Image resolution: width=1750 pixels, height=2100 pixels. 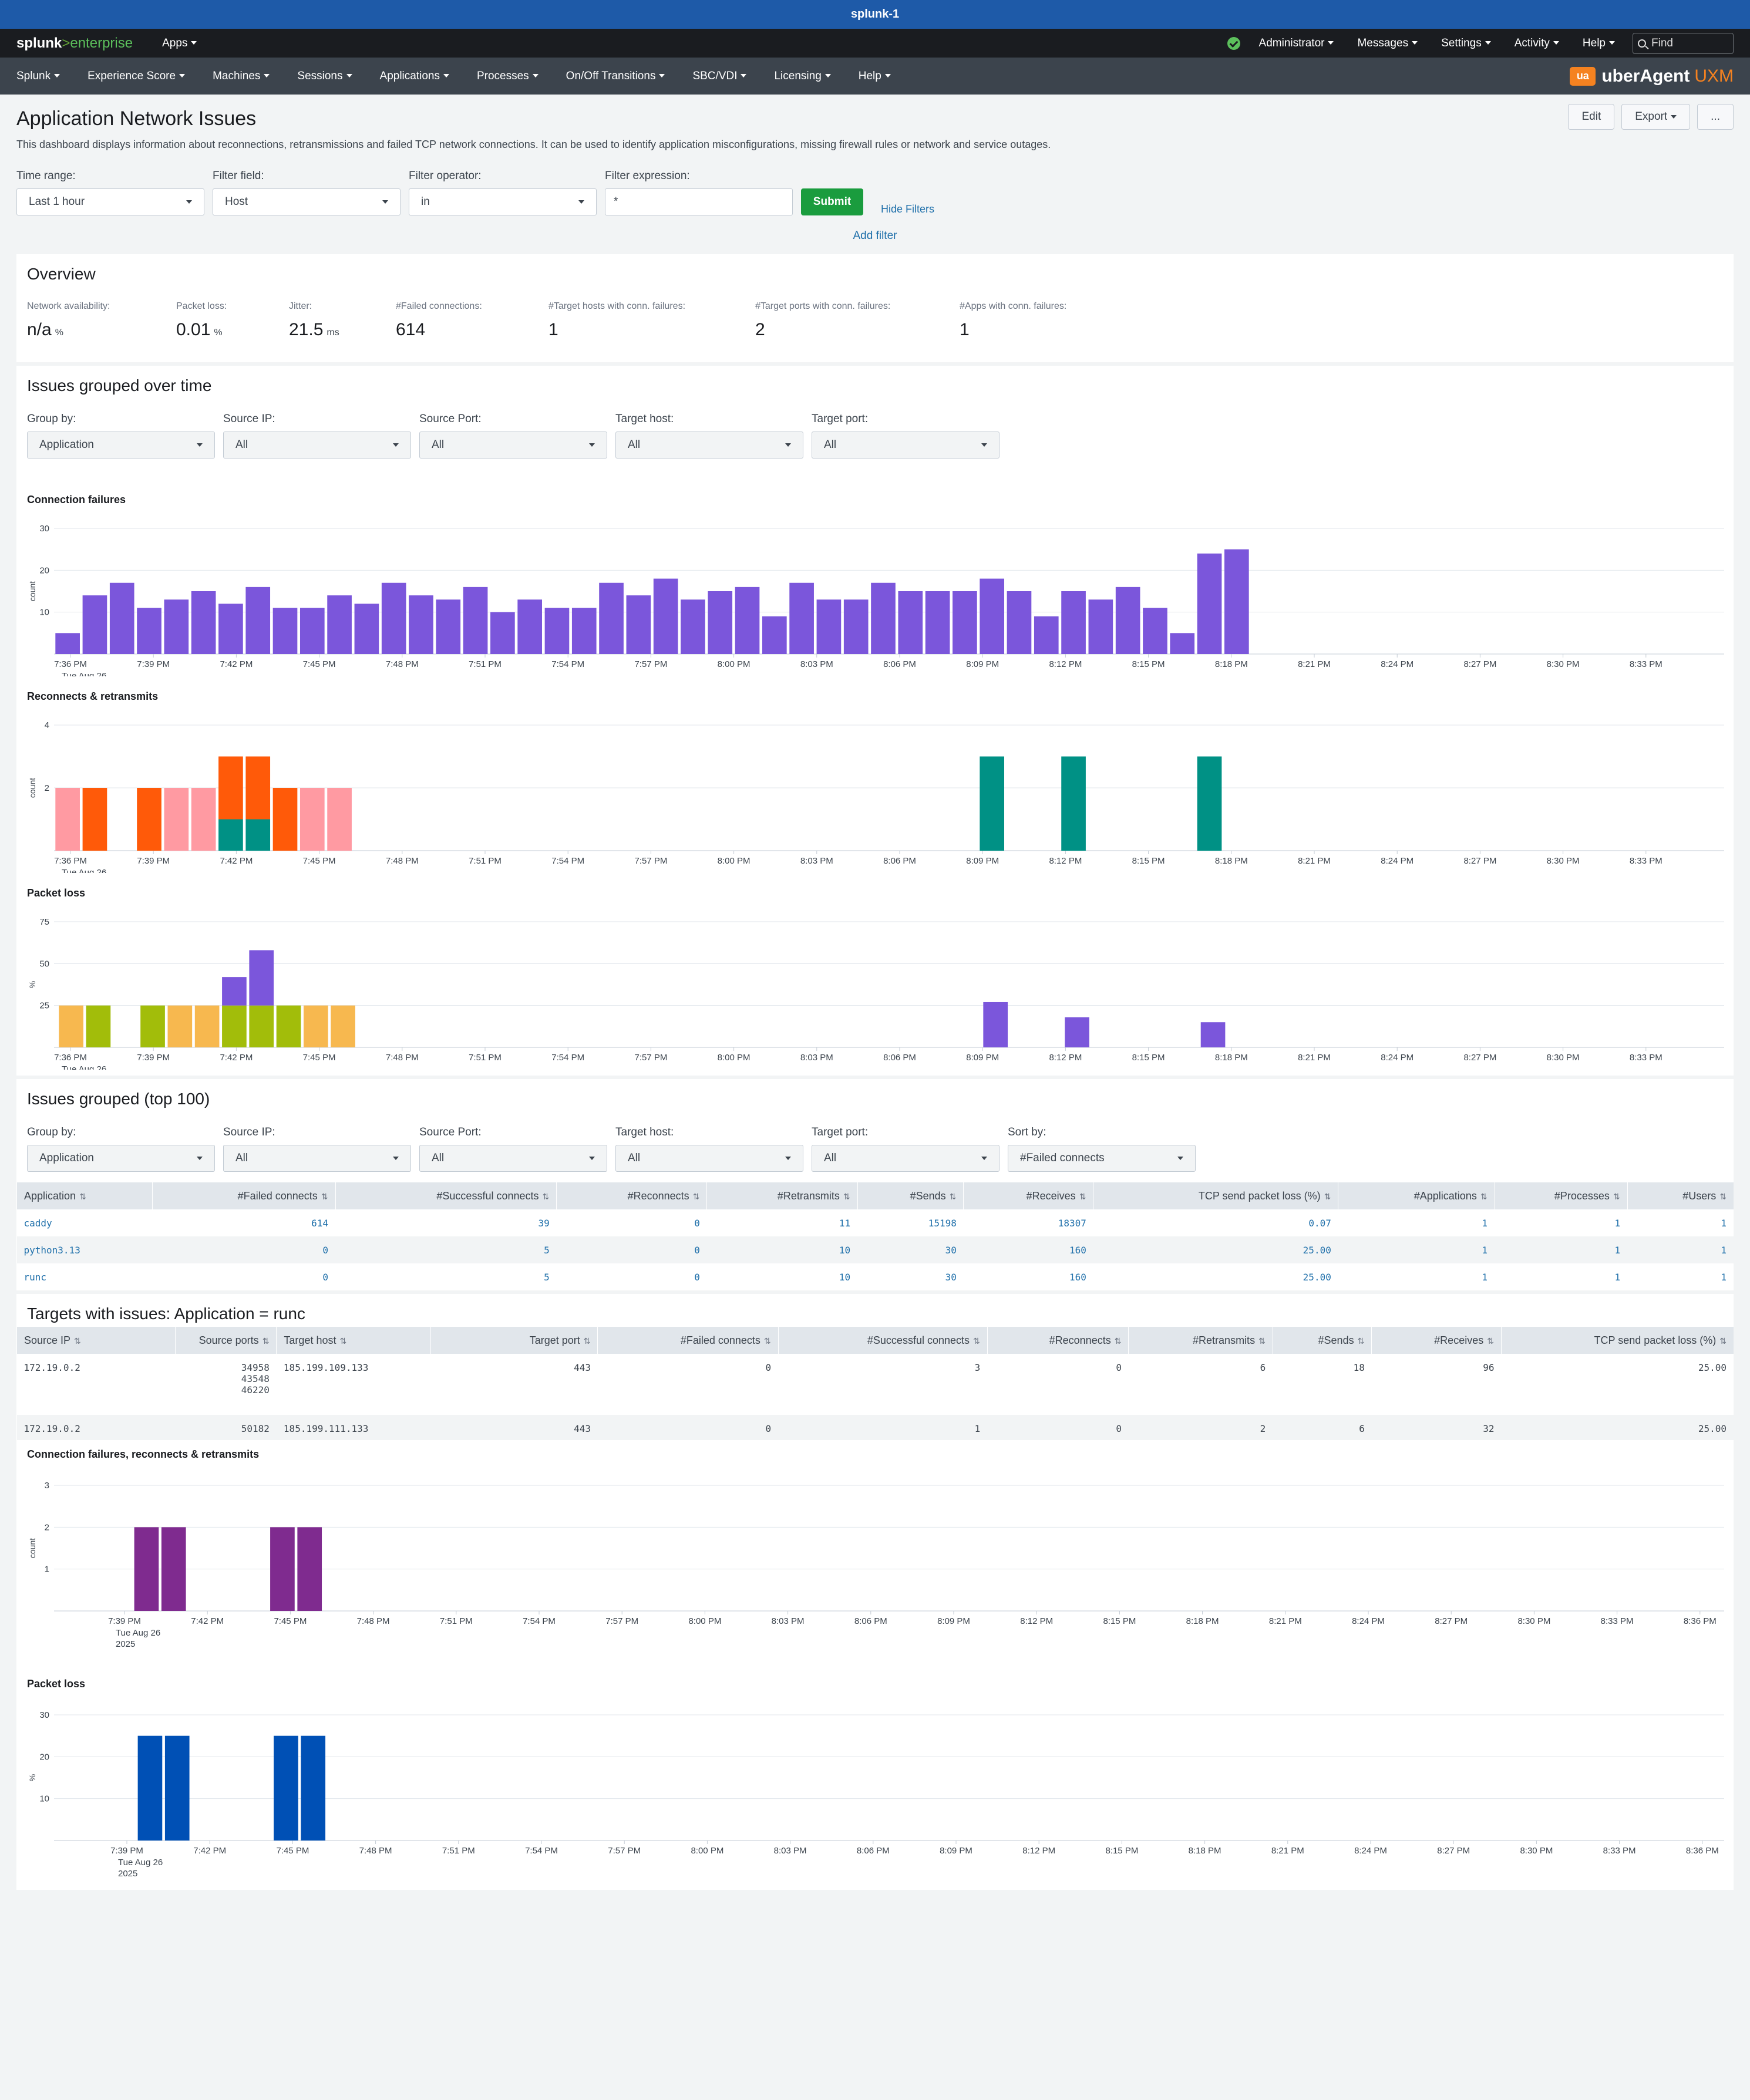 I want to click on hide-filters-link: Hide Filters, so click(x=908, y=209).